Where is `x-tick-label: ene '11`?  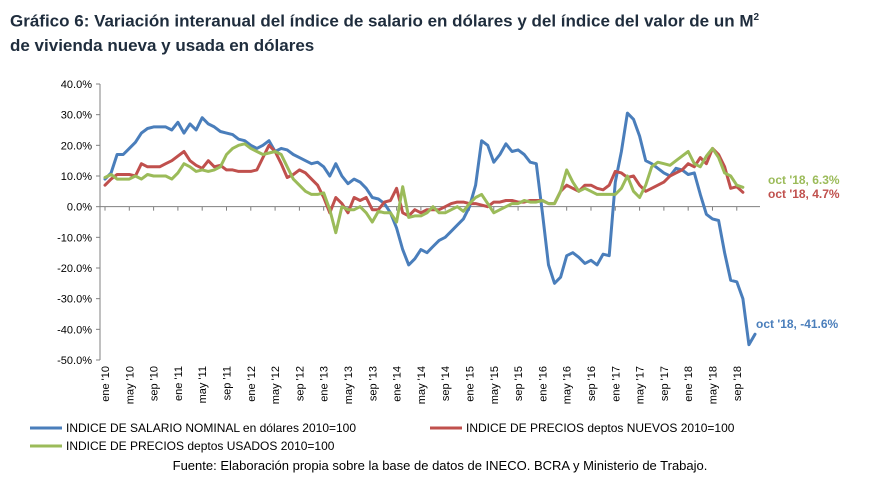 x-tick-label: ene '11 is located at coordinates (179, 383).